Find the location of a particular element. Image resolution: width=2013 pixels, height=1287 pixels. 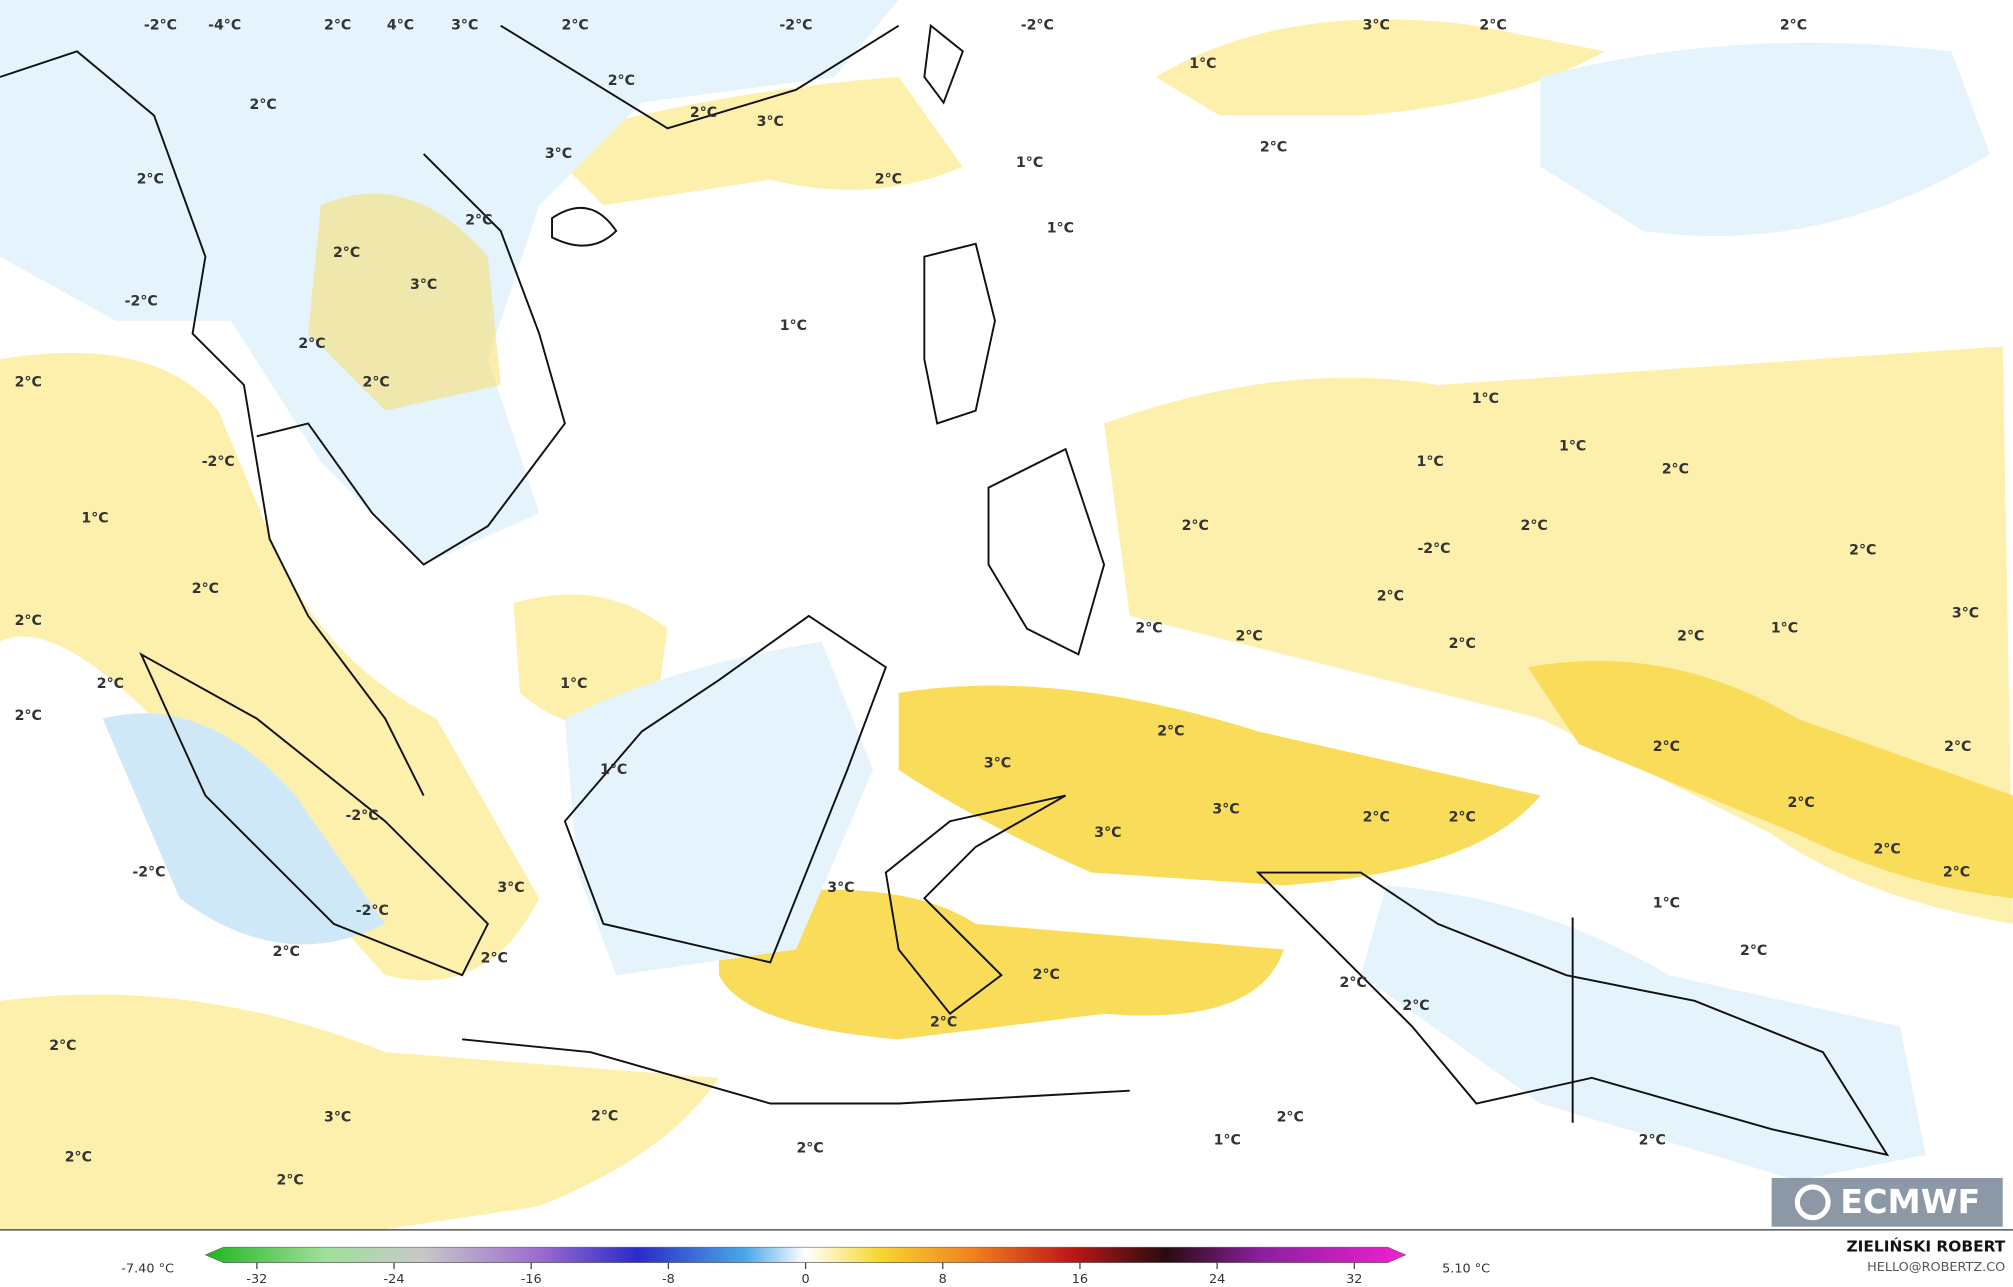

colorbar-ramp is located at coordinates (805, 1254).